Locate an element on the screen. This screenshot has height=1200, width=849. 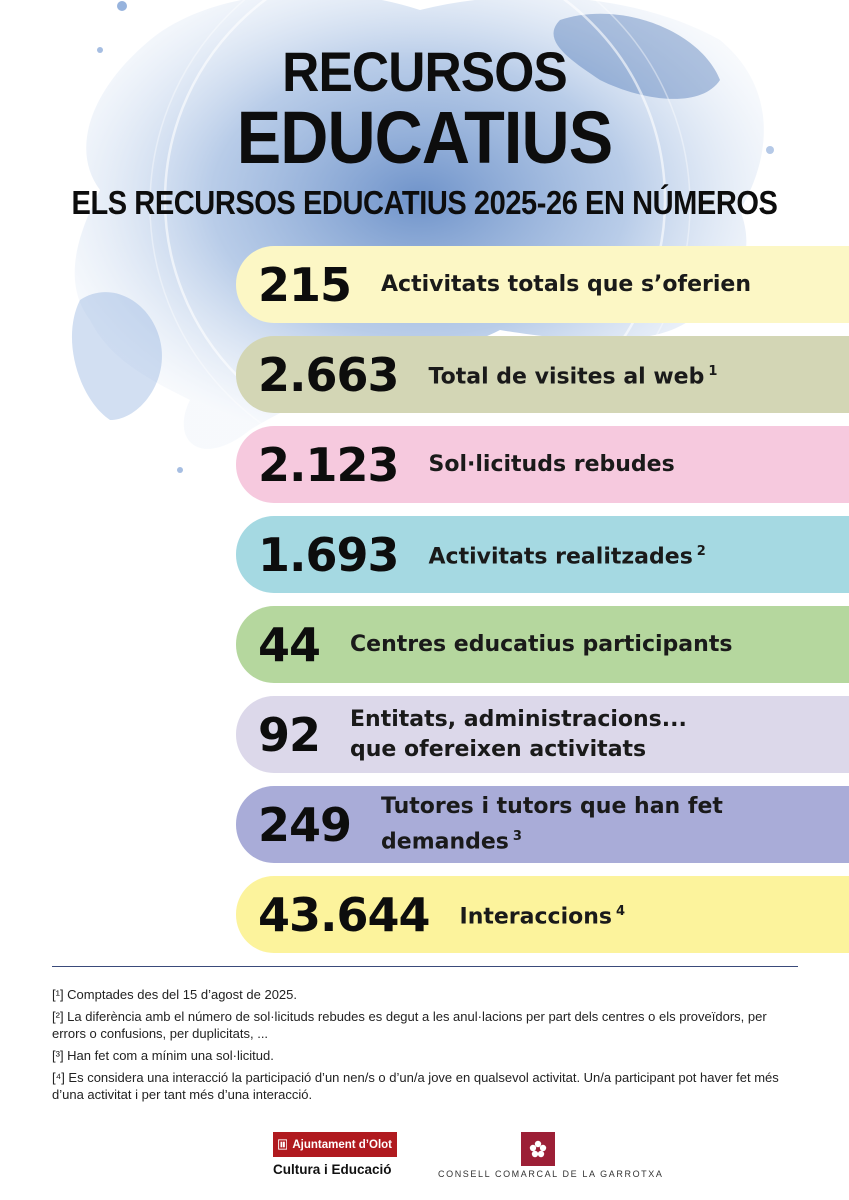
title-line-2: EDUCATIUS is located at coordinates (424, 137).